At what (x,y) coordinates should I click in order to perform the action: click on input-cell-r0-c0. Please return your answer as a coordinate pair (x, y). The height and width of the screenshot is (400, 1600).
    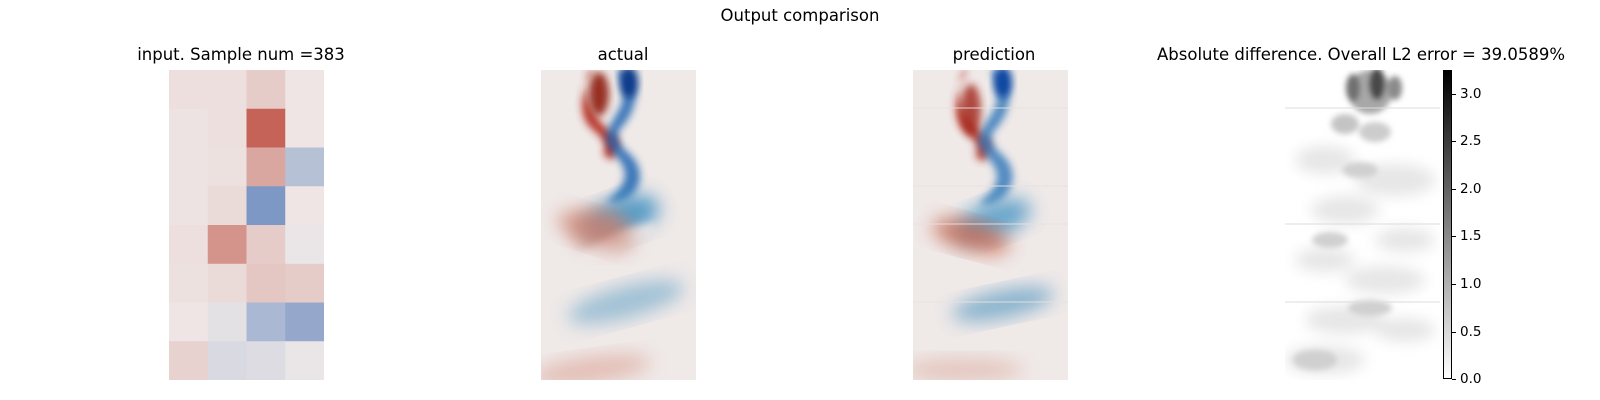
    Looking at the image, I should click on (189, 90).